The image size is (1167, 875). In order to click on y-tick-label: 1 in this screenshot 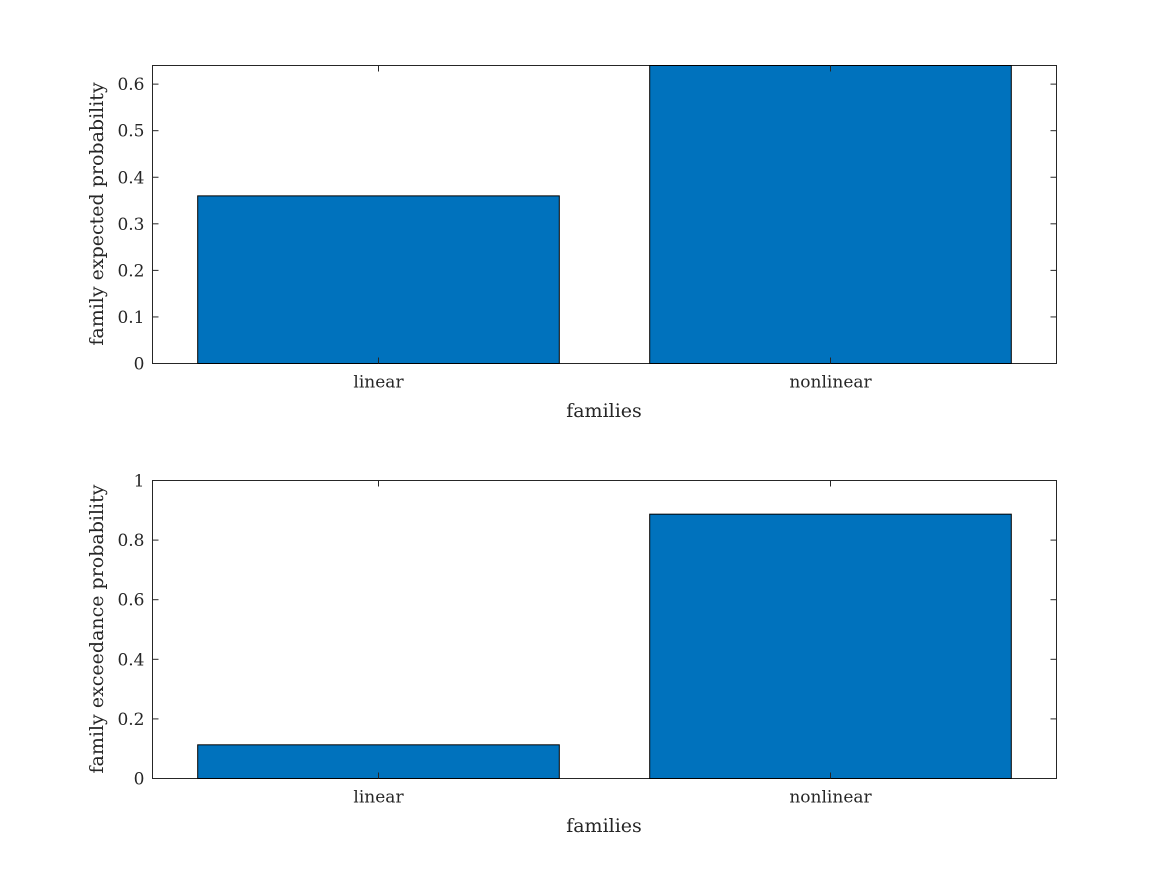, I will do `click(139, 482)`.